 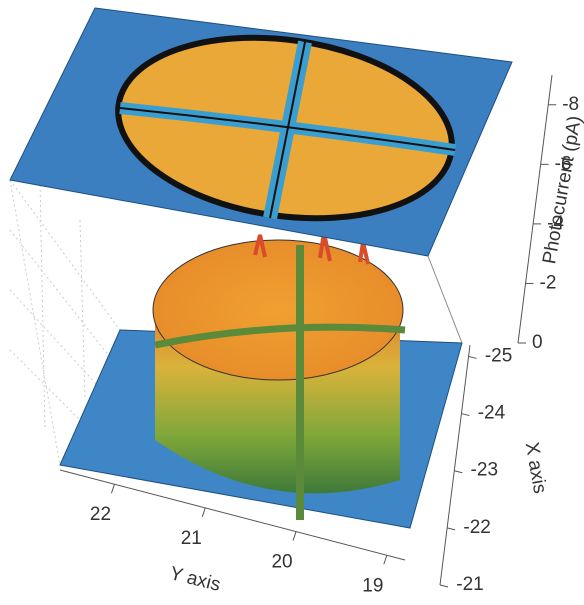 I want to click on x-tick-label: -23, so click(x=484, y=470).